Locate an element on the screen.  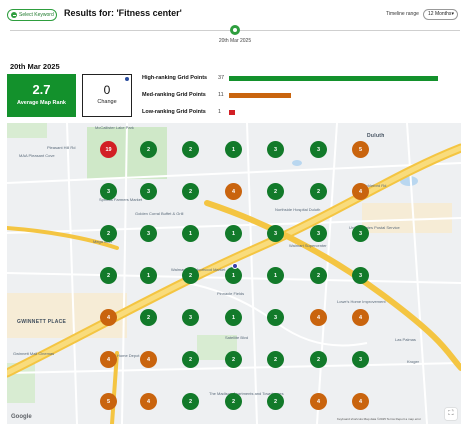
lake is located at coordinates (297, 163).